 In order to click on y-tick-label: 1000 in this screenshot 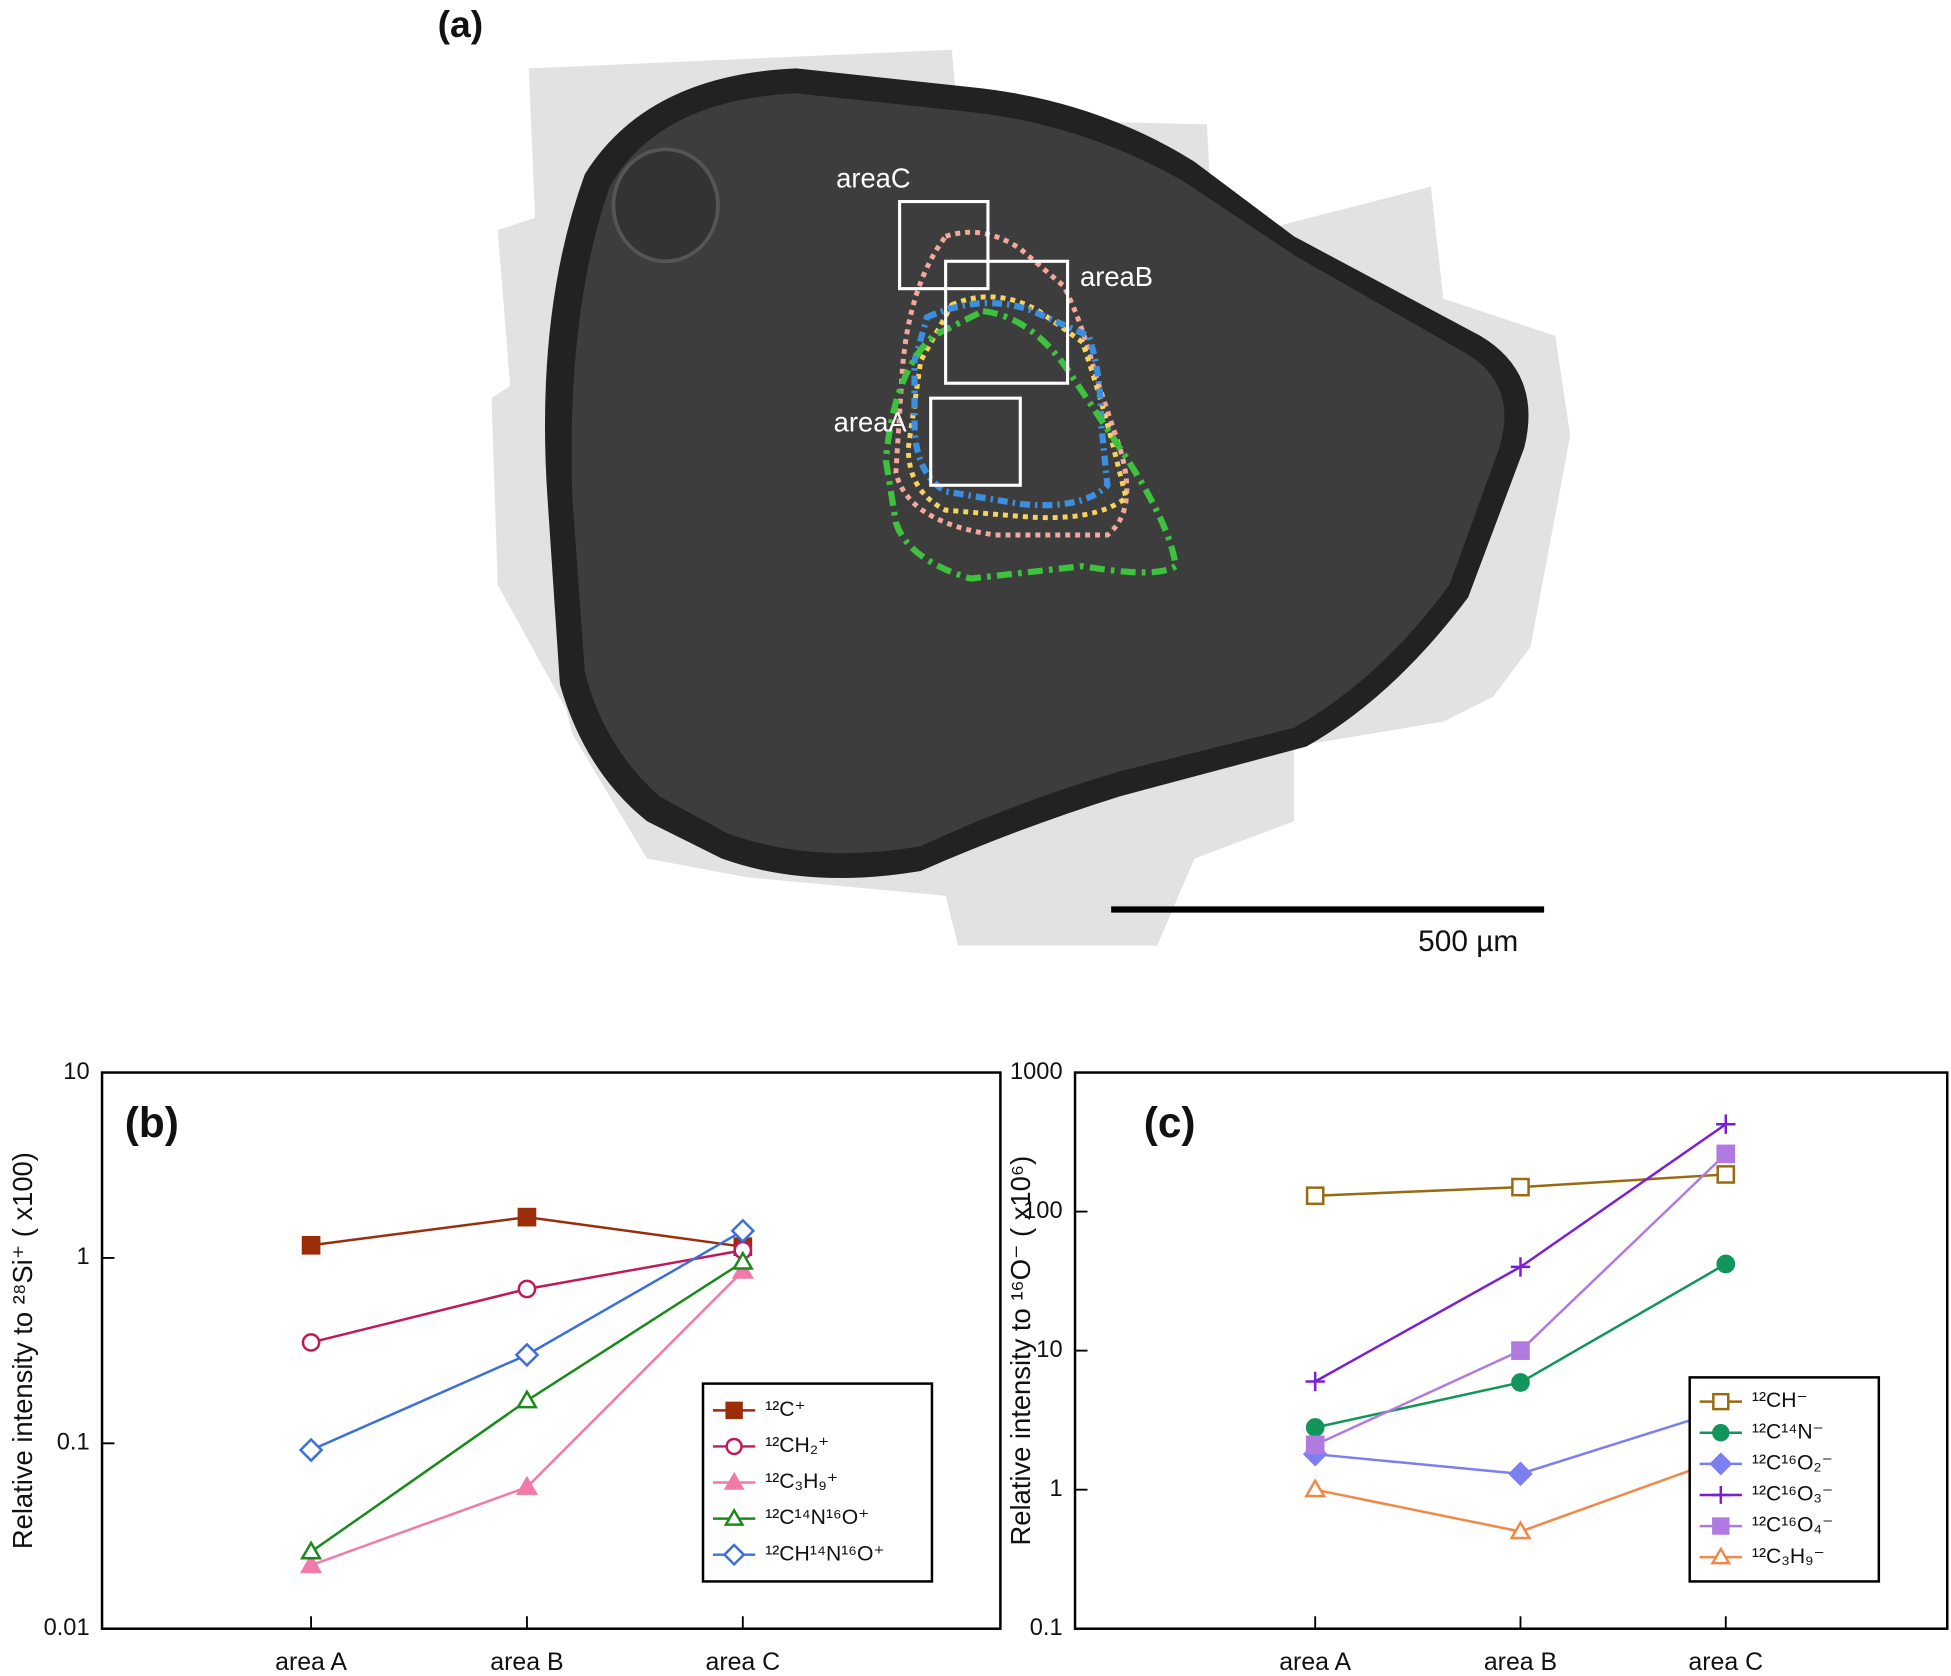, I will do `click(1036, 1072)`.